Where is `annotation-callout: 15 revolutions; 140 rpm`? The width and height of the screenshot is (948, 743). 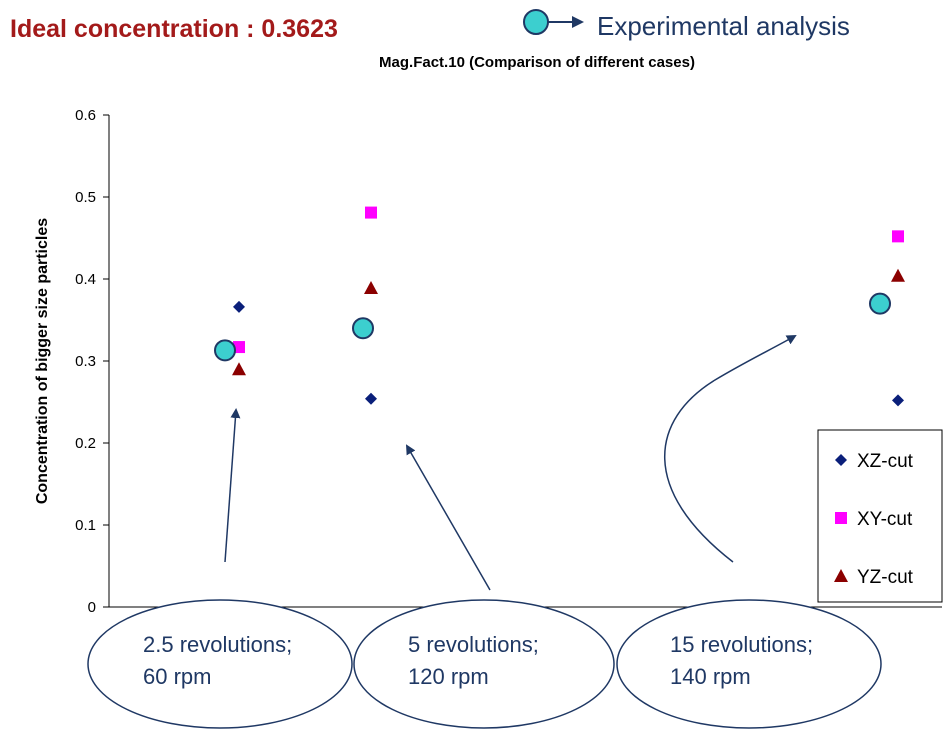
annotation-callout: 15 revolutions; 140 rpm is located at coordinates (749, 664).